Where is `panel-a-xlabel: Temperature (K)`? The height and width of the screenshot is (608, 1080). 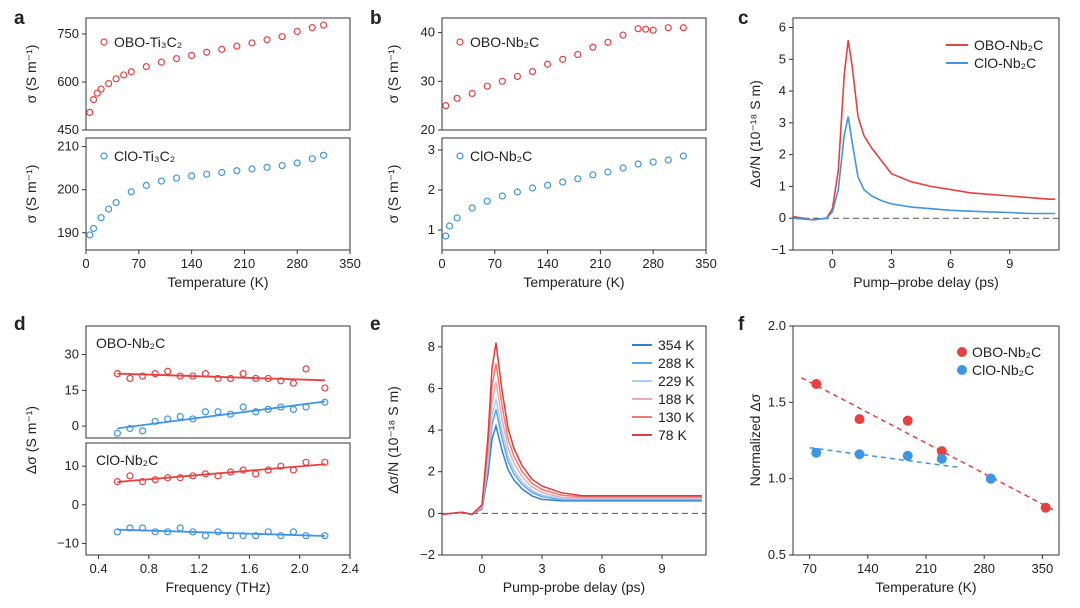
panel-a-xlabel: Temperature (K) is located at coordinates (217, 282).